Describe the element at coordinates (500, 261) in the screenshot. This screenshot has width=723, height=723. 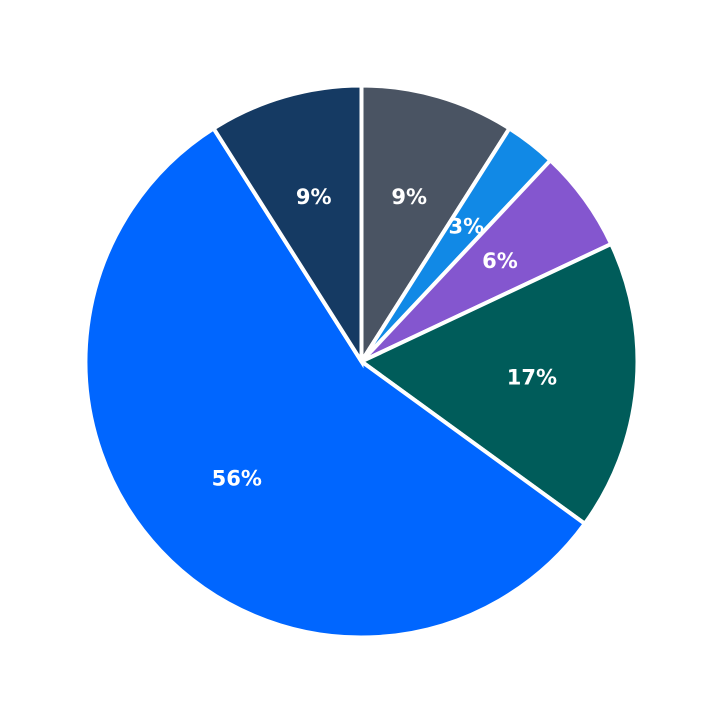
I see `pie-slice-label-2: 6%` at that location.